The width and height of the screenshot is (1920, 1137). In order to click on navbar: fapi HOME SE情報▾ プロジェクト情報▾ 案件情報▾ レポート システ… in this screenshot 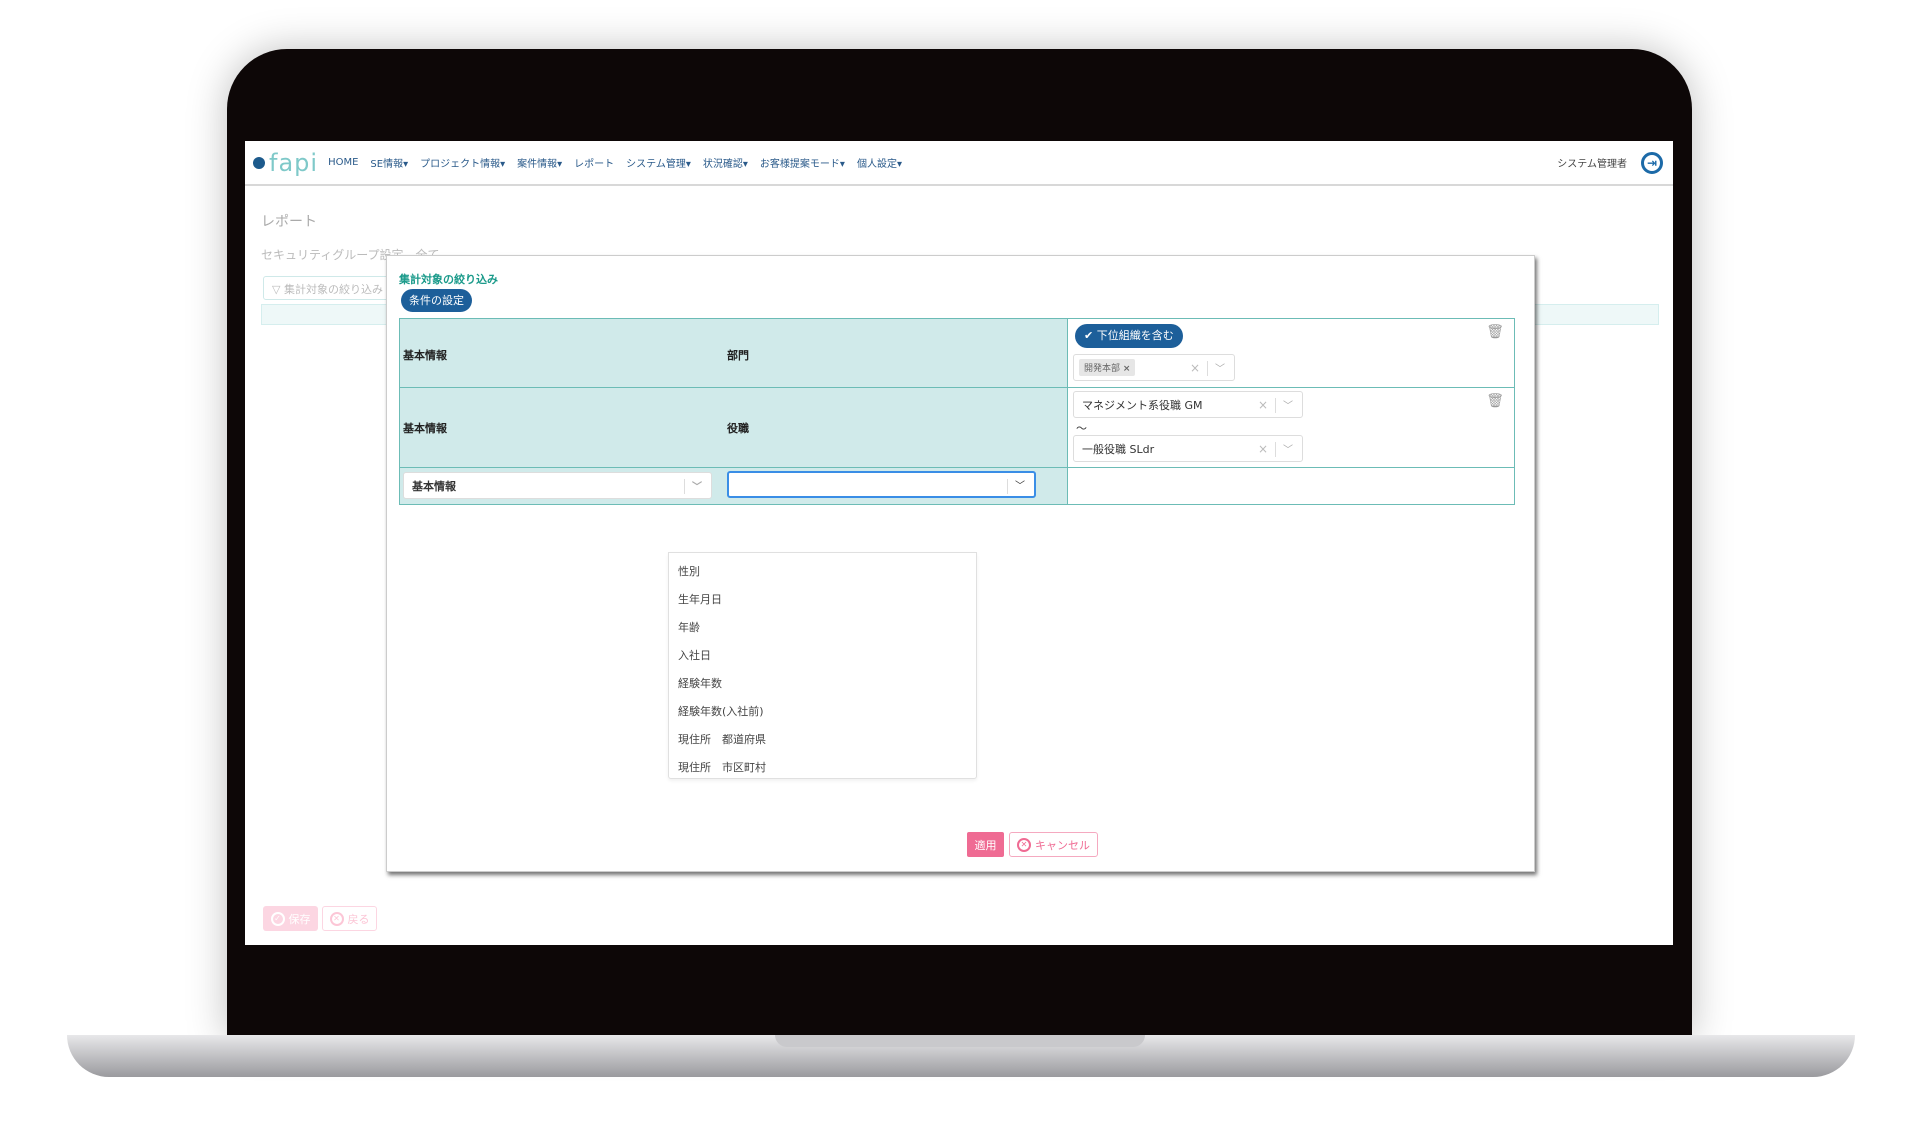, I will do `click(959, 163)`.